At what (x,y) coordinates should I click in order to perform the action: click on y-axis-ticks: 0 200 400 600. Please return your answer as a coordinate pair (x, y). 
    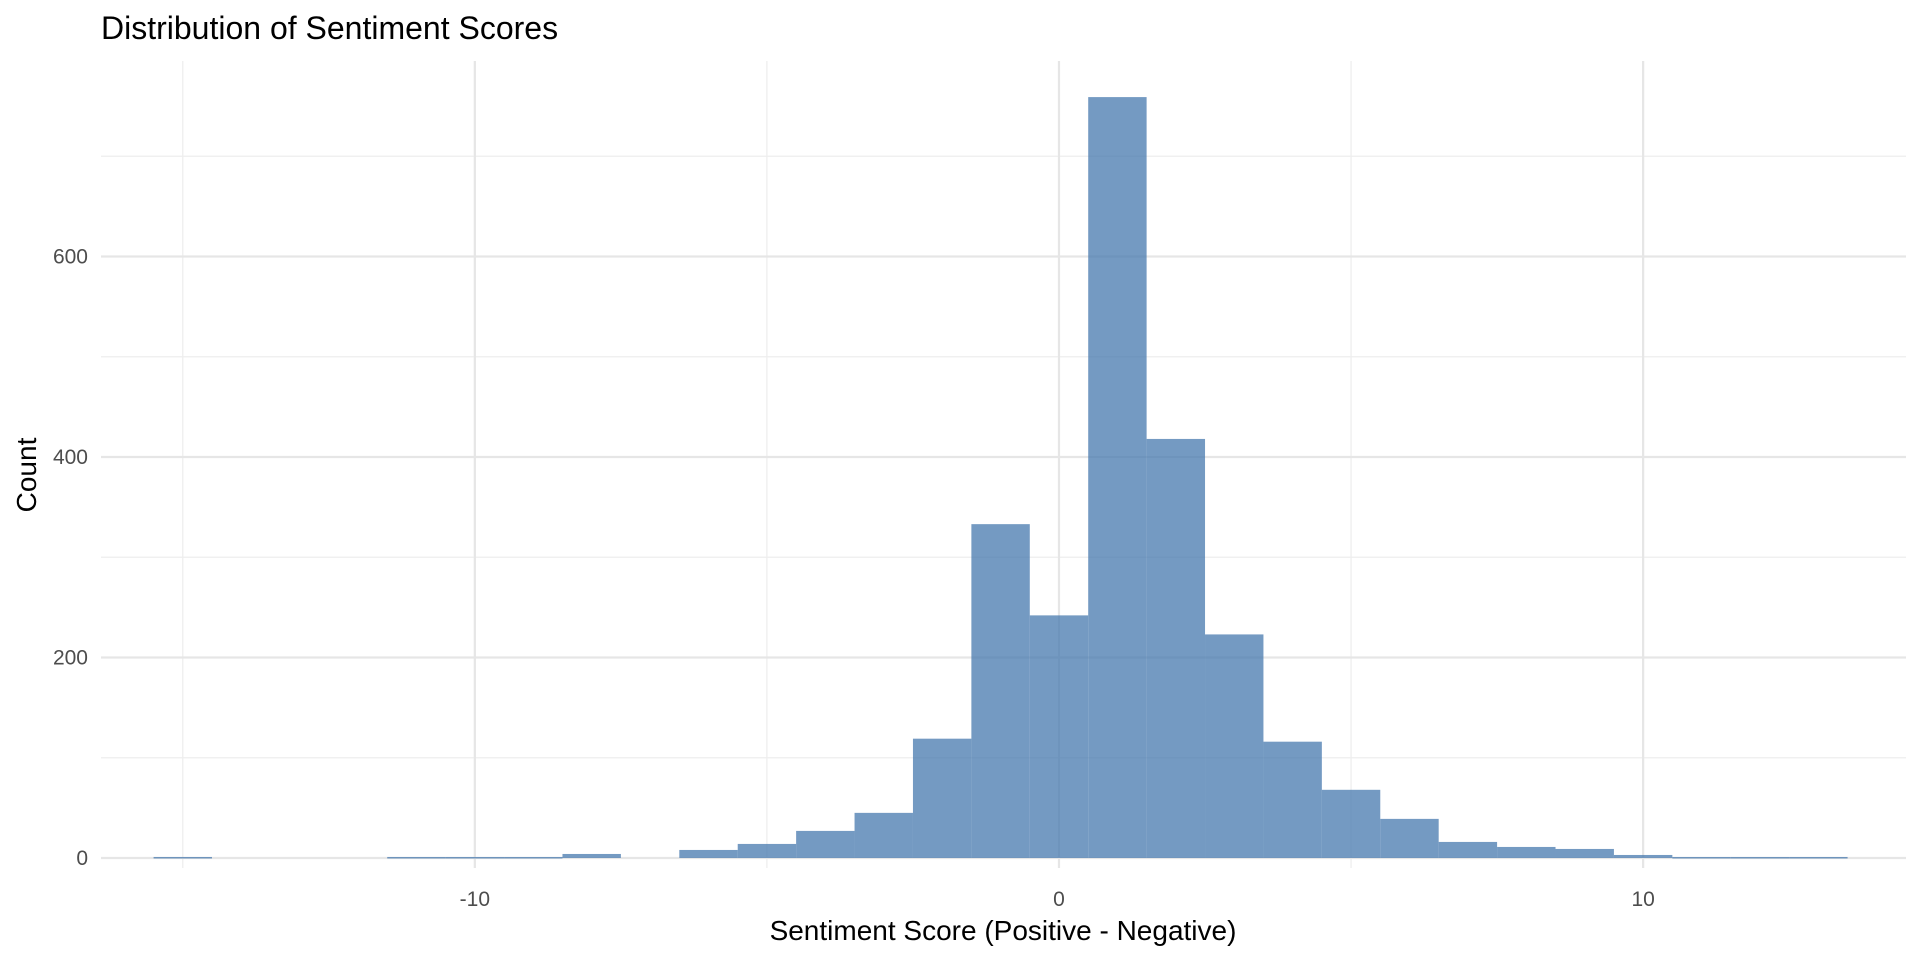
    Looking at the image, I should click on (70, 557).